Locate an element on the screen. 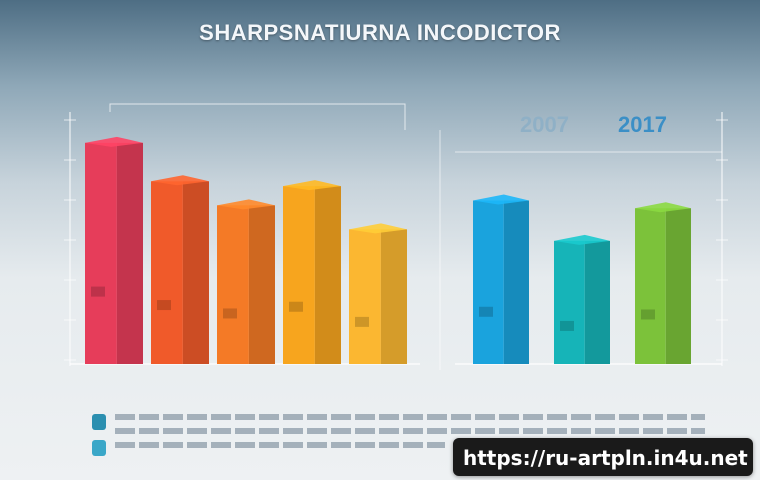 The width and height of the screenshot is (760, 480). year-label-right: 2017 is located at coordinates (642, 124).